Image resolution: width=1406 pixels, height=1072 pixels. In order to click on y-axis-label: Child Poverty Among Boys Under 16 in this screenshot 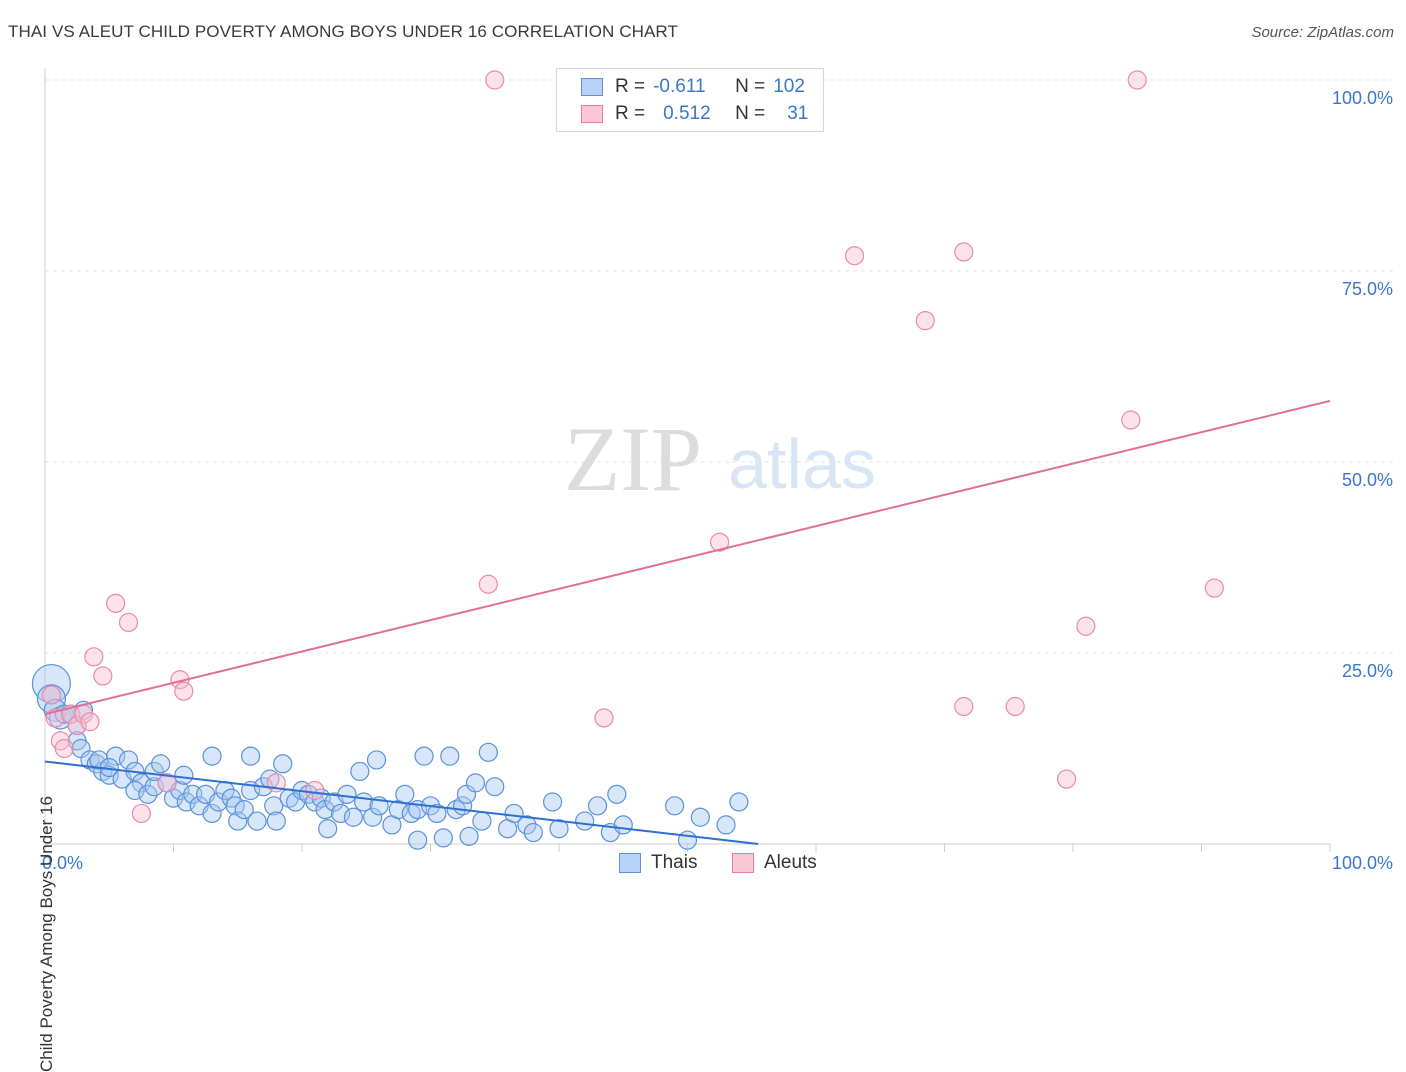, I will do `click(46, 934)`.